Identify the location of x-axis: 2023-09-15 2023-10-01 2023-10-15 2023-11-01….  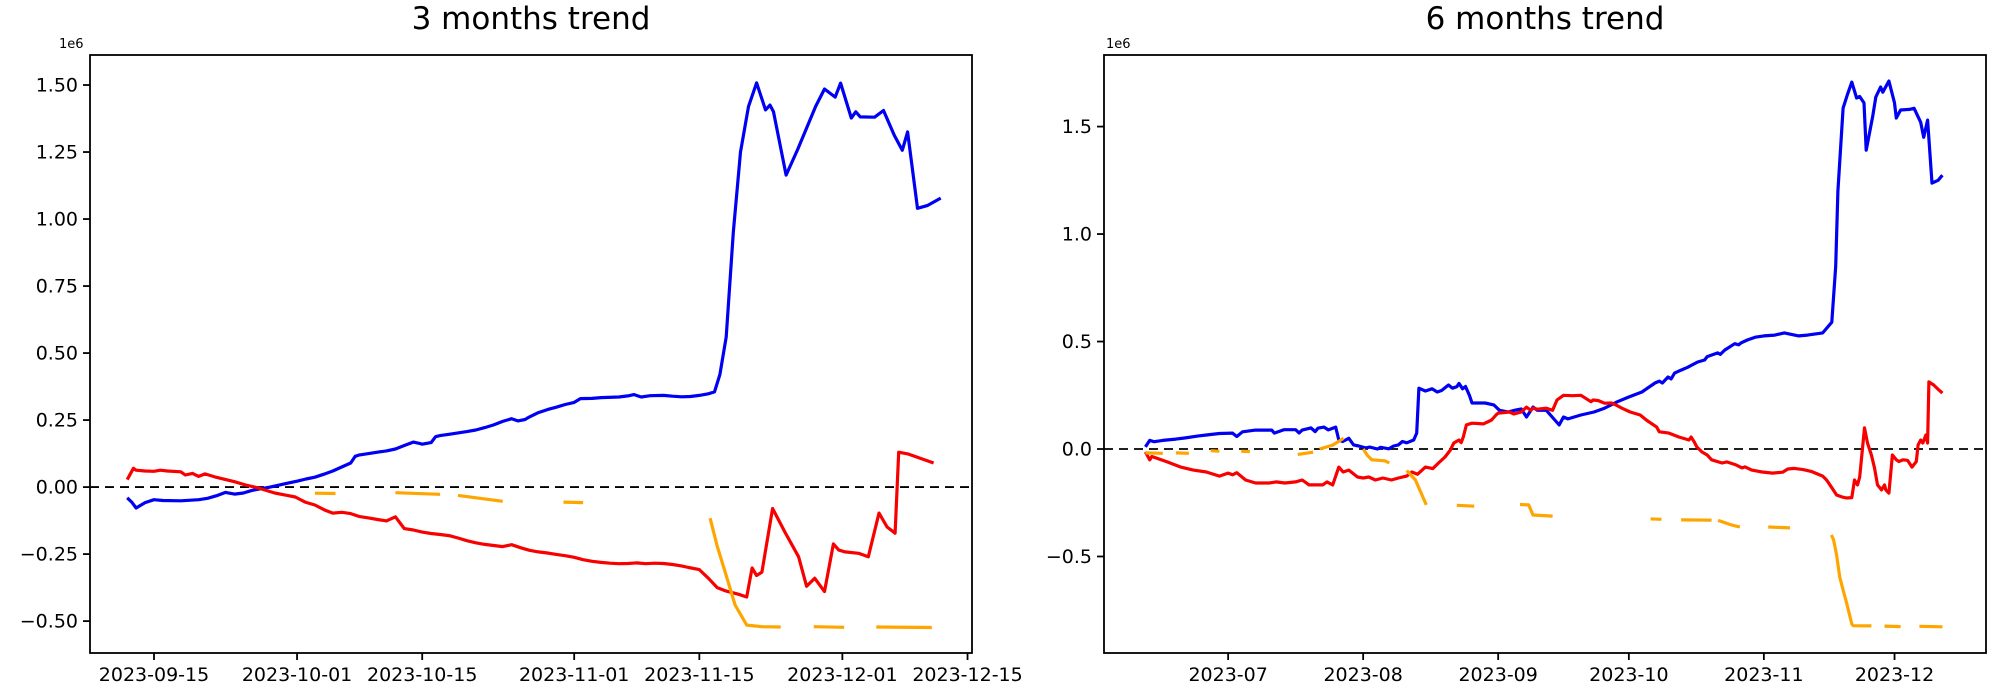
(561, 669).